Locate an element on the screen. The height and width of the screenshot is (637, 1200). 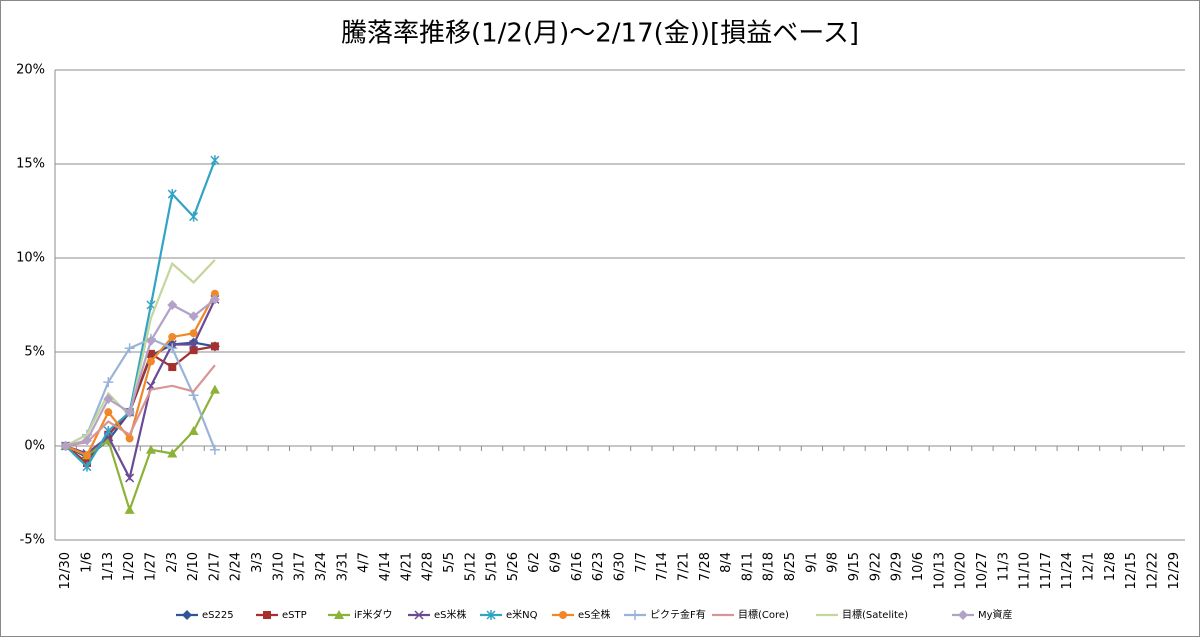
legend-label: iF米ダウ is located at coordinates (373, 614).